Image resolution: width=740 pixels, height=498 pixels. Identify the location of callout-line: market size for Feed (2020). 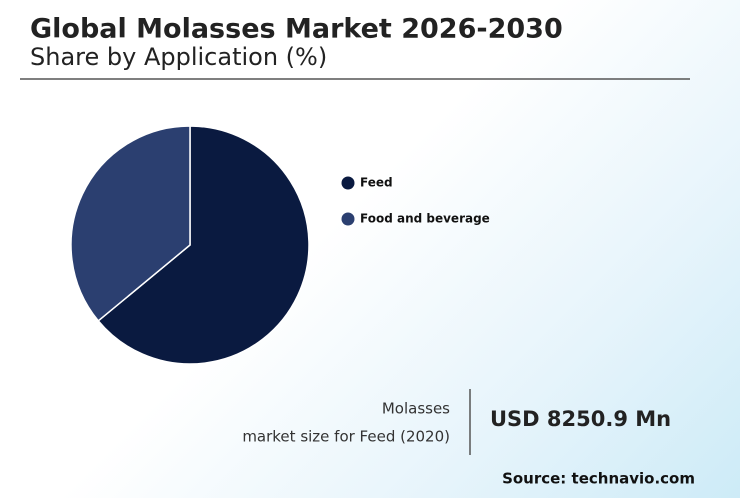
(346, 437).